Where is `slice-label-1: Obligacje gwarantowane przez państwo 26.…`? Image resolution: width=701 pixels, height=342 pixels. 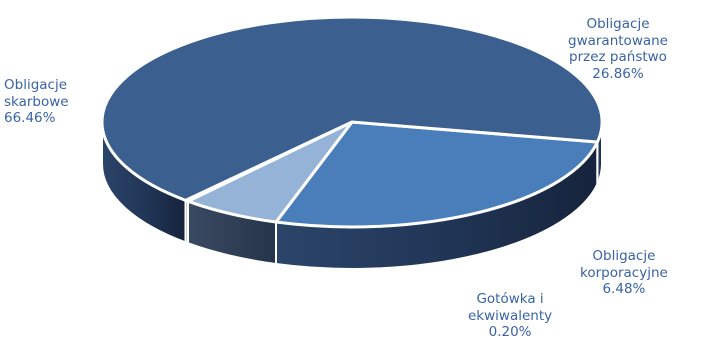
slice-label-1: Obligacje gwarantowane przez państwo 26.… is located at coordinates (618, 49).